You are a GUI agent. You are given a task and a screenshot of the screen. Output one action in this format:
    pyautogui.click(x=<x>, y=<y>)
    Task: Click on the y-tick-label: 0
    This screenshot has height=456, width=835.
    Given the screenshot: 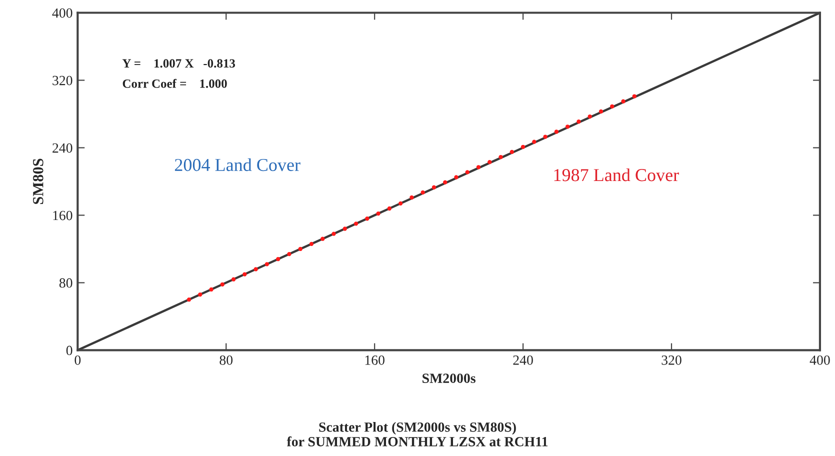 What is the action you would take?
    pyautogui.click(x=69, y=351)
    